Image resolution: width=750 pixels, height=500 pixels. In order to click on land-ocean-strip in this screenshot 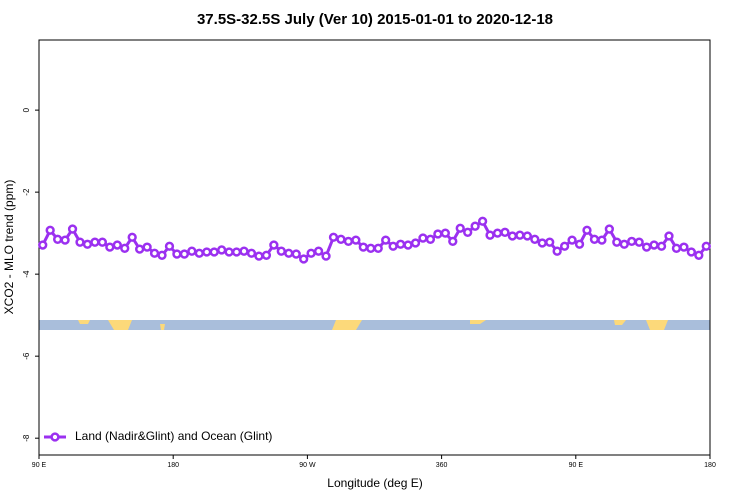, I will do `click(374, 325)`.